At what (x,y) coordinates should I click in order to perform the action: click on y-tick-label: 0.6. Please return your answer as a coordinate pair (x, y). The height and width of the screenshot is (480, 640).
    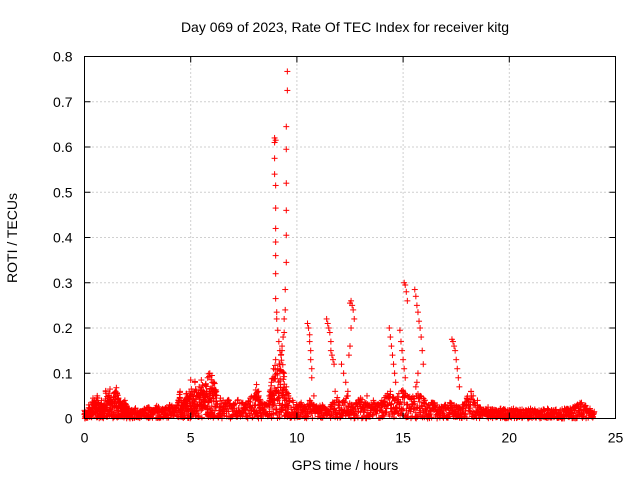
    Looking at the image, I should click on (63, 147).